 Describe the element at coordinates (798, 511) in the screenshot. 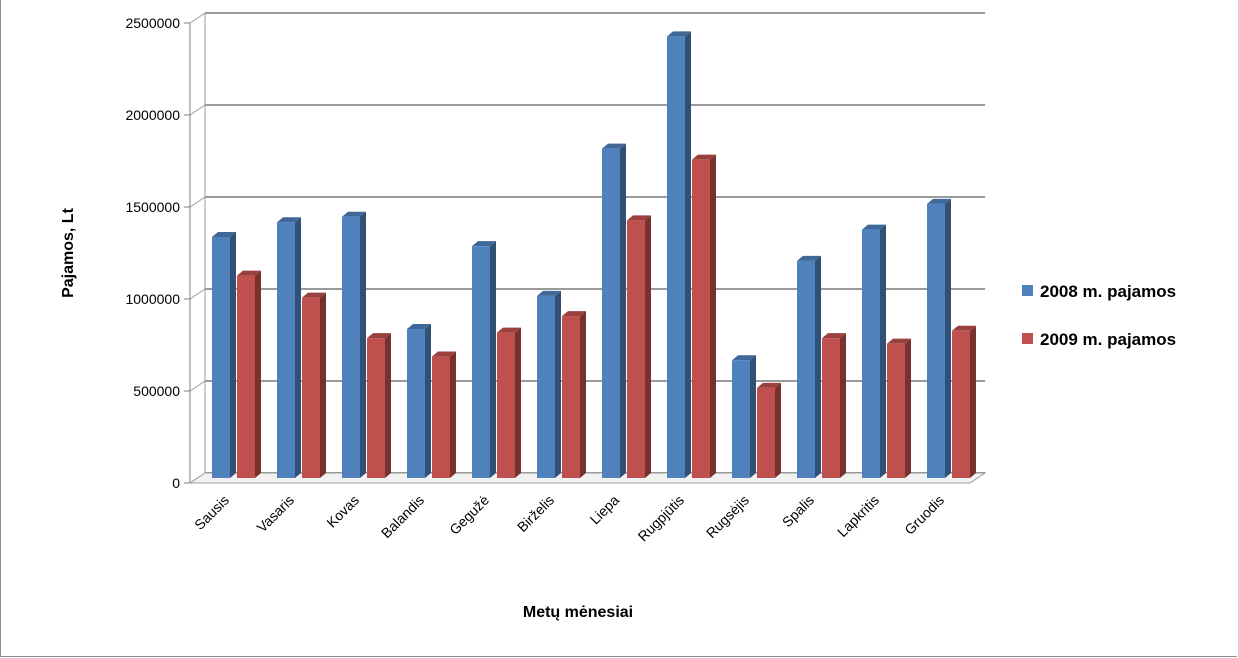

I see `x-tick-label: Spalis` at that location.